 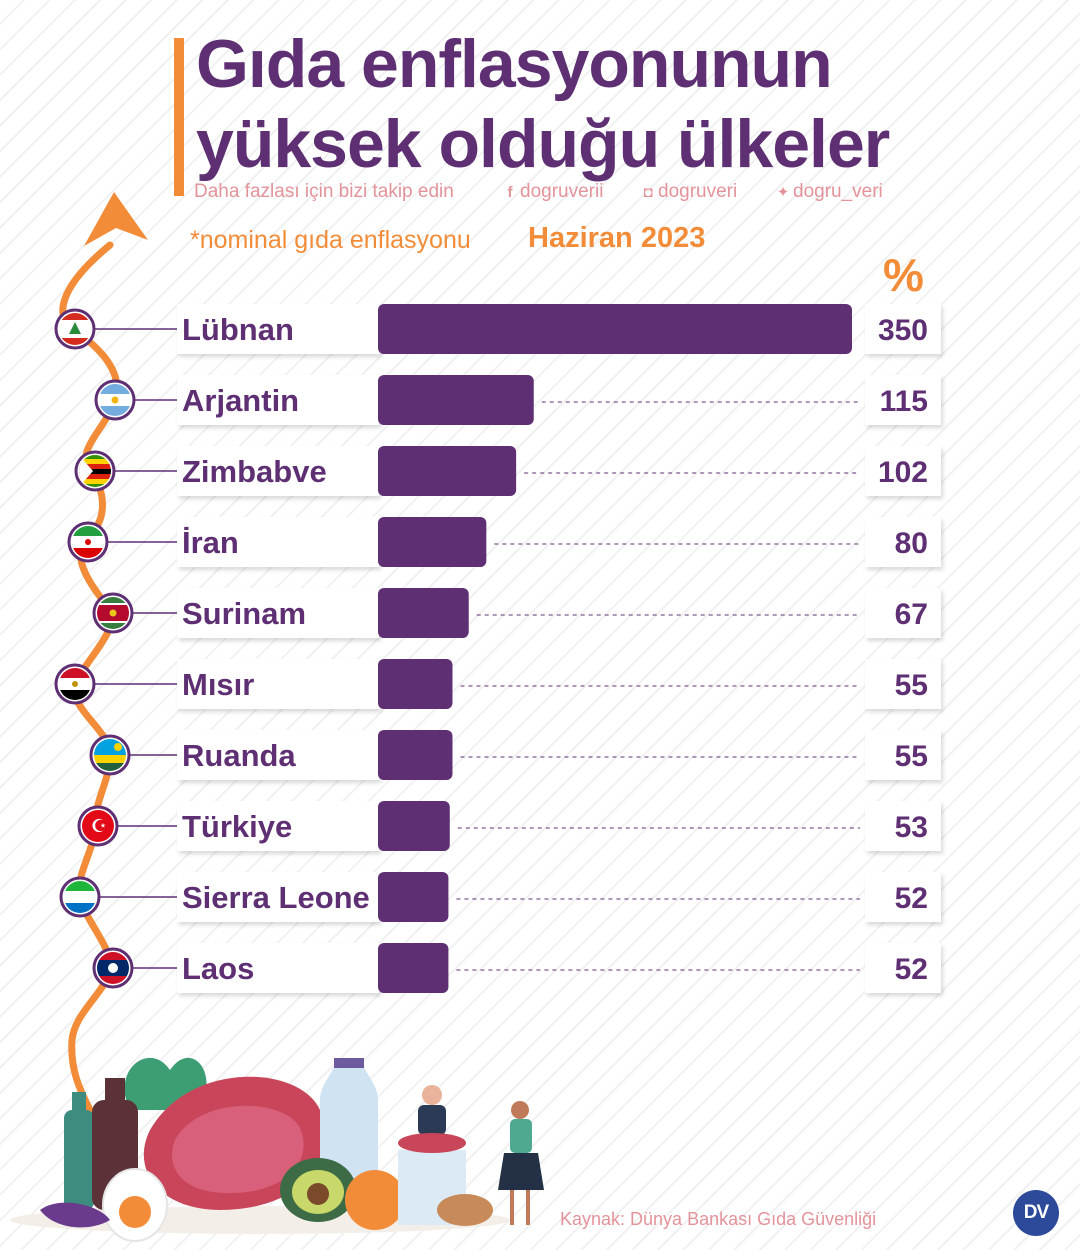 What do you see at coordinates (239, 755) in the screenshot?
I see `bar-label: Ruanda` at bounding box center [239, 755].